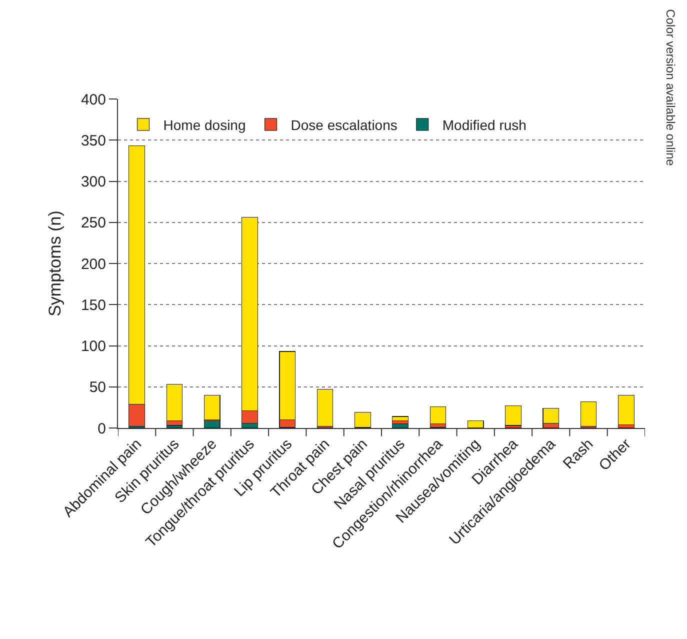  Describe the element at coordinates (204, 124) in the screenshot. I see `legend-label: Home dosing` at that location.